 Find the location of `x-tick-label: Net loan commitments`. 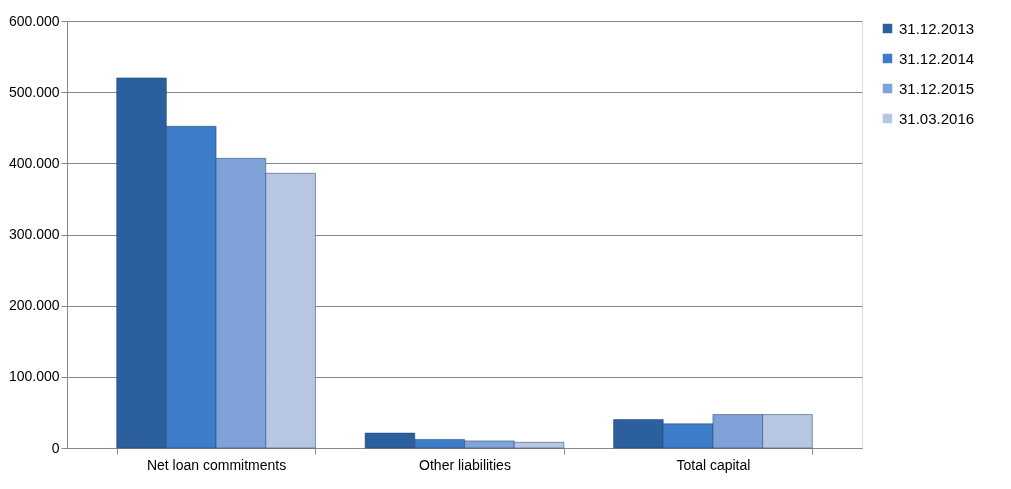

x-tick-label: Net loan commitments is located at coordinates (216, 464).